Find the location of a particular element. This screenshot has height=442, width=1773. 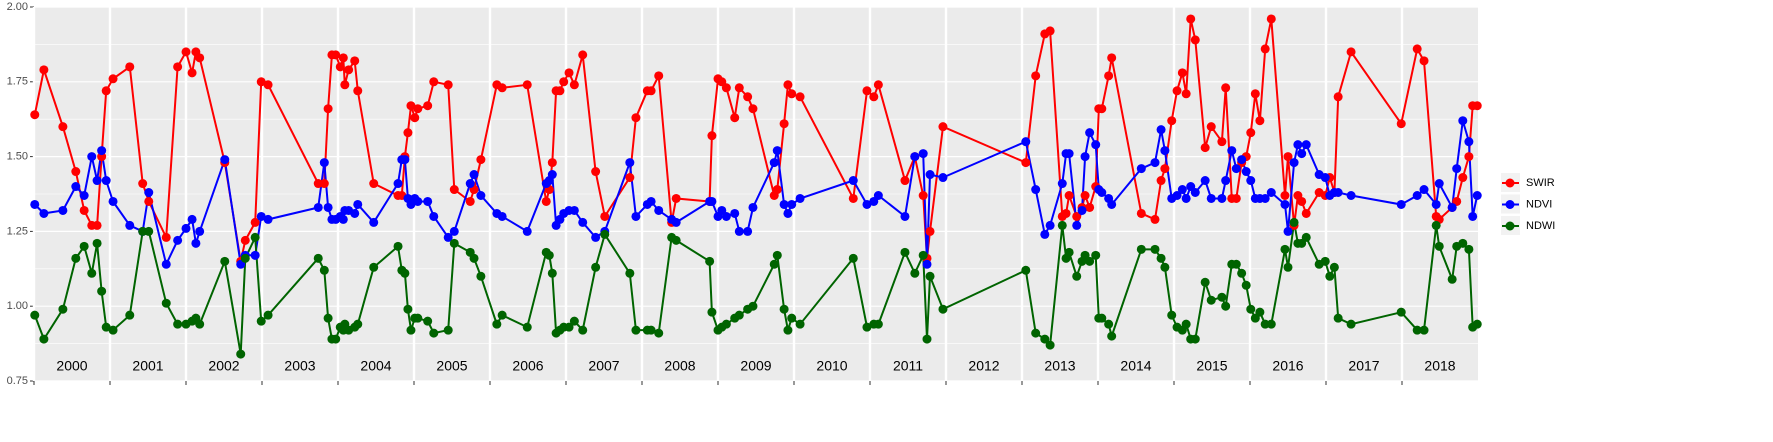

legend-marker is located at coordinates (1510, 183).